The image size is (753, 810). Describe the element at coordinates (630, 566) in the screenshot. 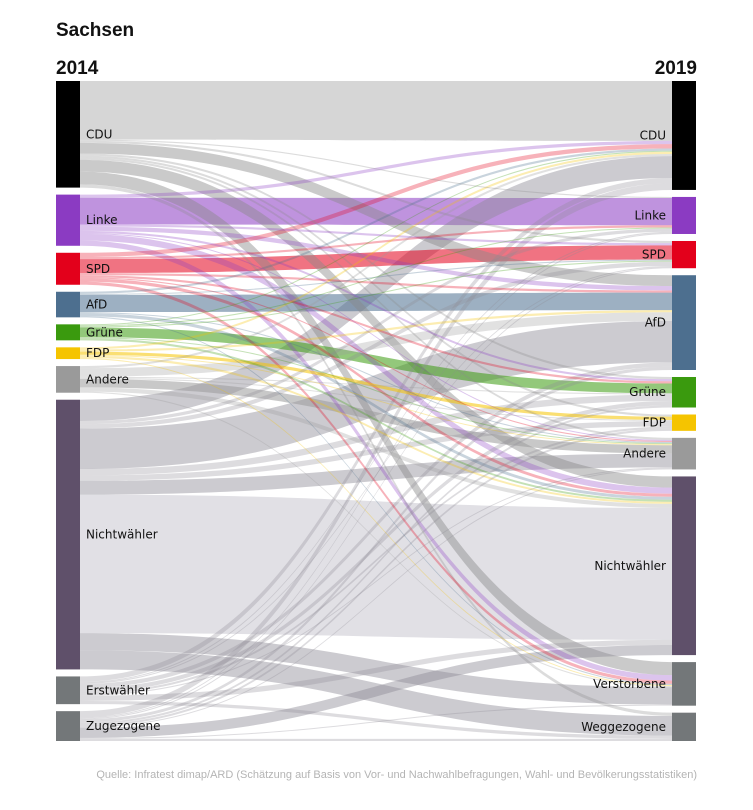

I see `node-label-right-nichtwaehler: Nichtwähler` at that location.